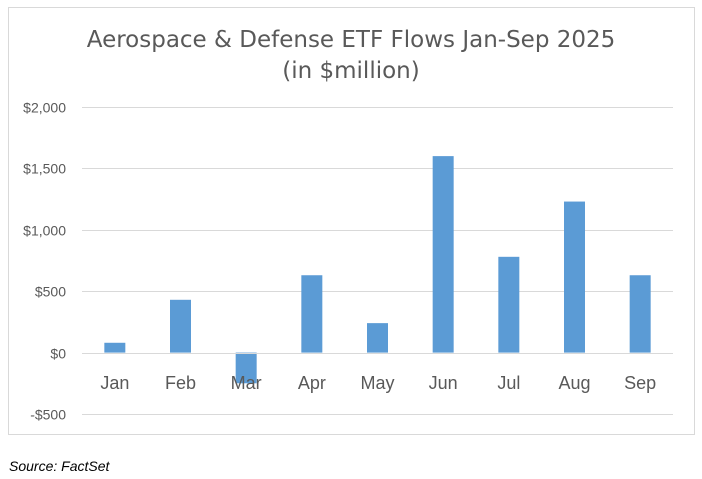 The height and width of the screenshot is (479, 702). I want to click on x-tick-label: Feb, so click(180, 383).